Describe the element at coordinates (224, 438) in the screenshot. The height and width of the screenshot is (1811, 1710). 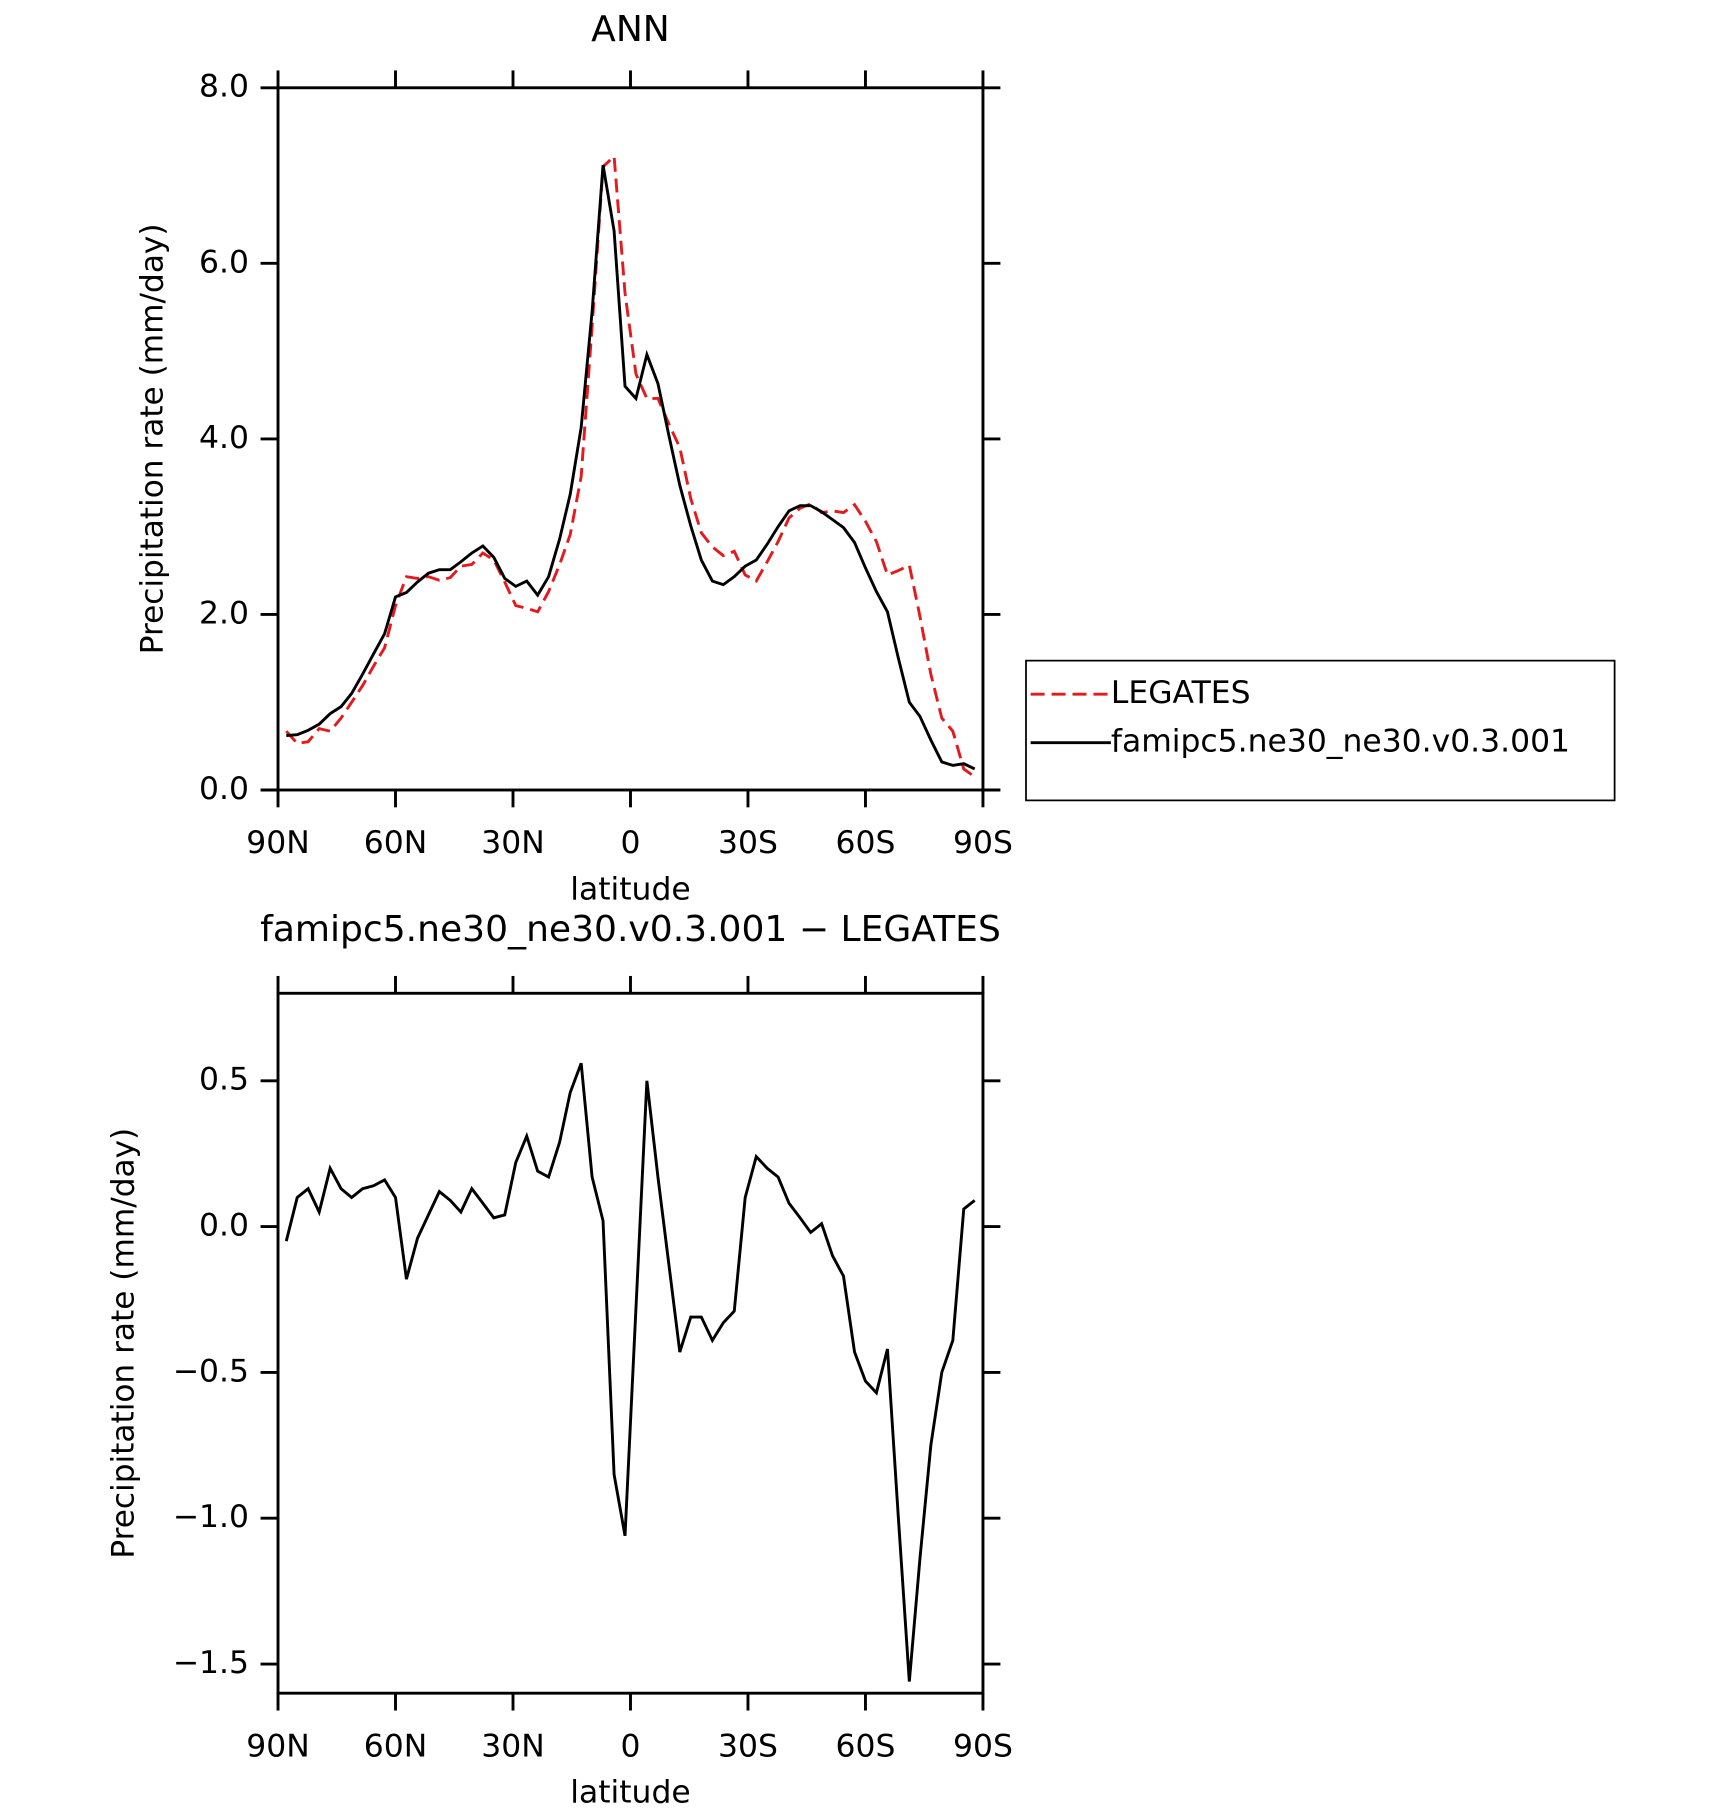
I see `y-tick-label: 4.0` at that location.